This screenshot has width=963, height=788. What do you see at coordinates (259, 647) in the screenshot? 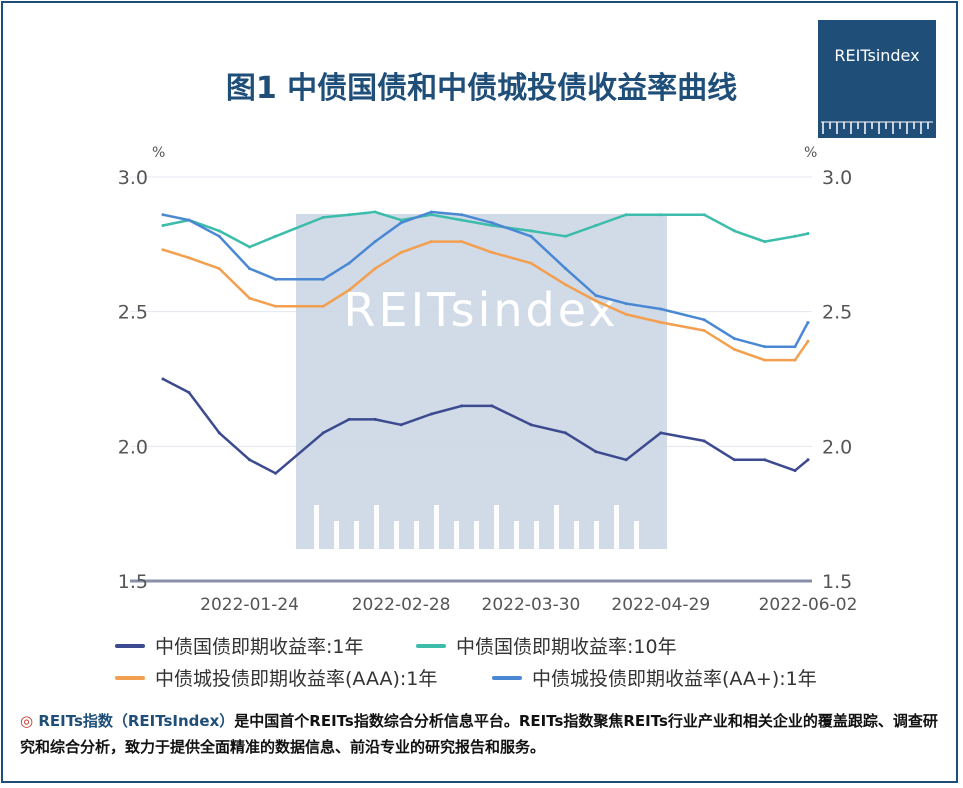
I see `legend-label-1: 中债国债即期收益率:1年` at bounding box center [259, 647].